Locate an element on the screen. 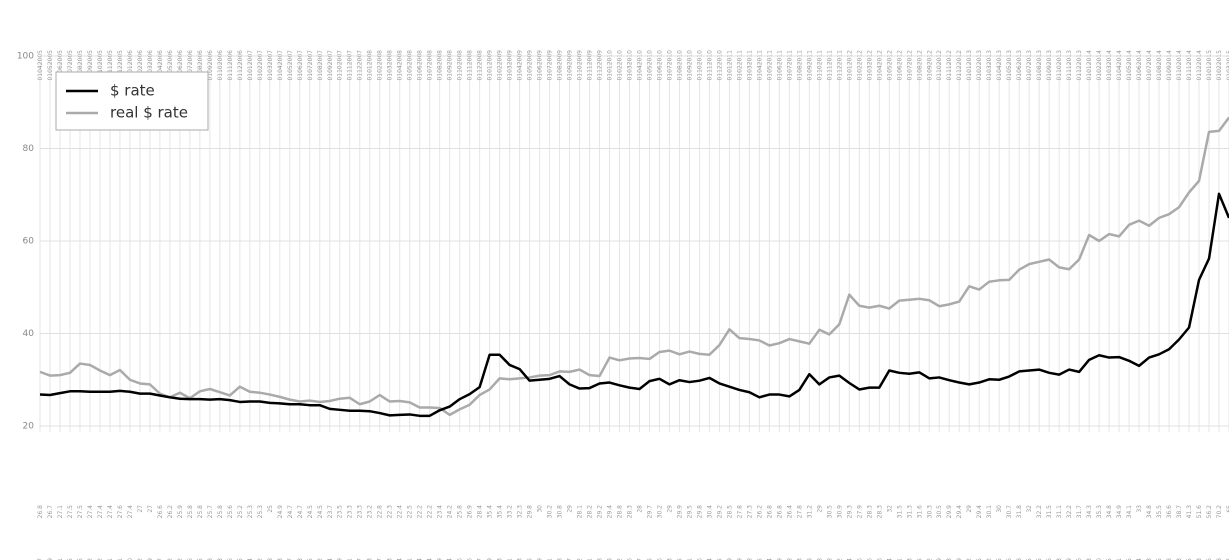 The width and height of the screenshot is (1229, 560). value-label: 35.6 is located at coordinates (699, 559).